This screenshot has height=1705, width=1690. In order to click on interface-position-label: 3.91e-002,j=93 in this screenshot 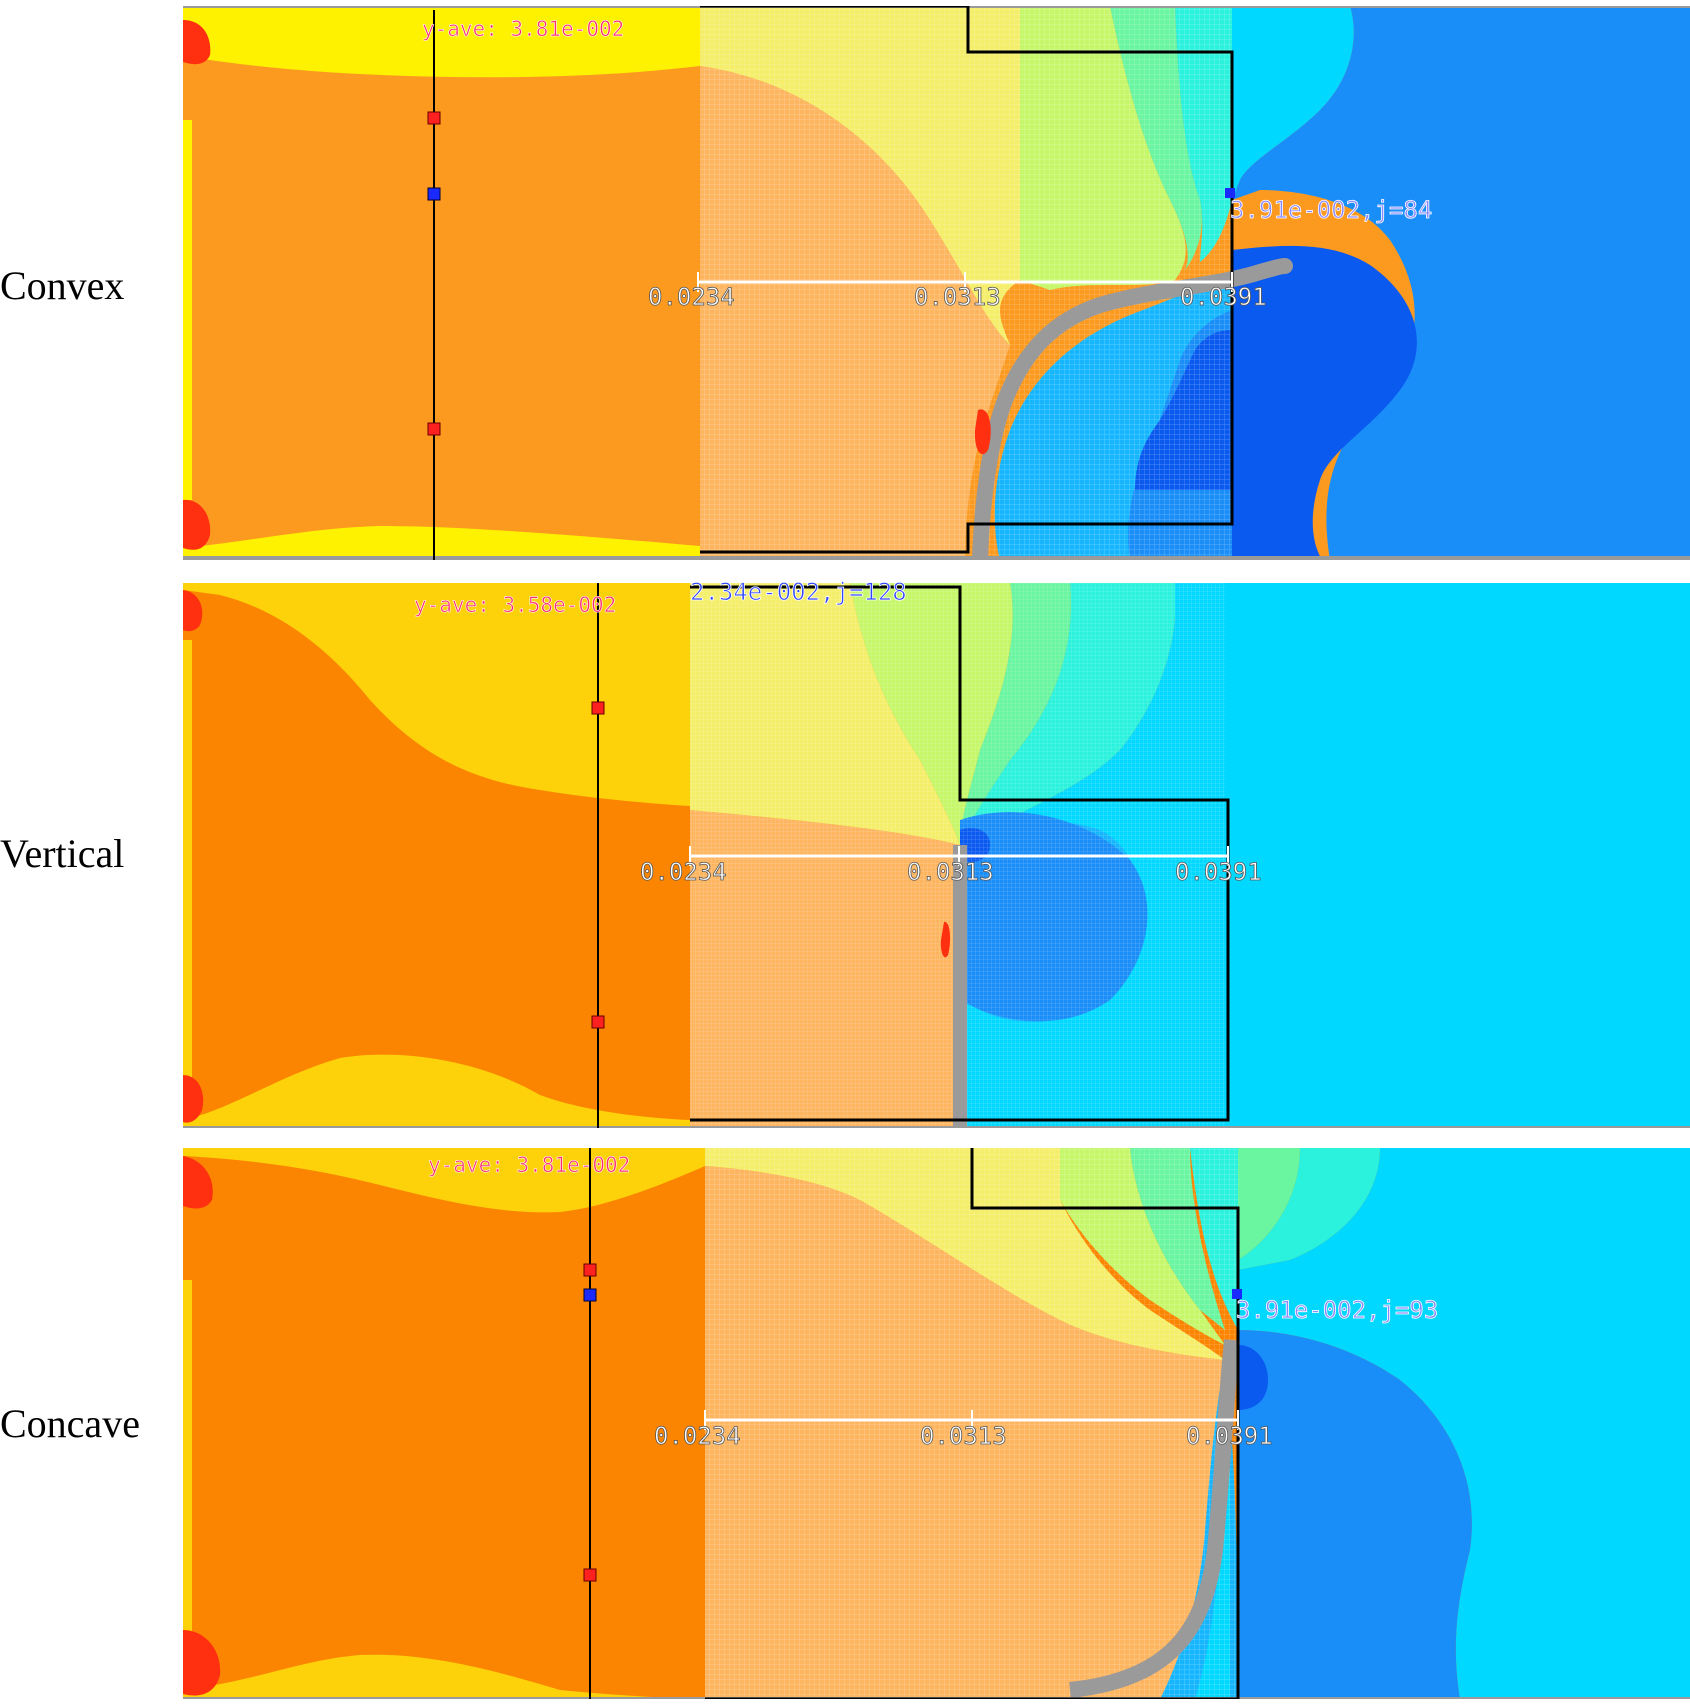, I will do `click(1337, 1310)`.